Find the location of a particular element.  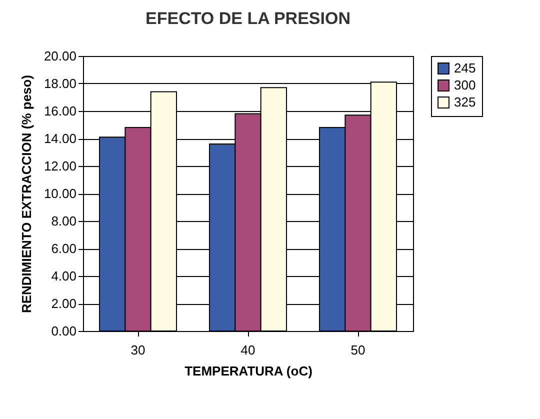

y-tick-label: 14.00 is located at coordinates (60, 138).